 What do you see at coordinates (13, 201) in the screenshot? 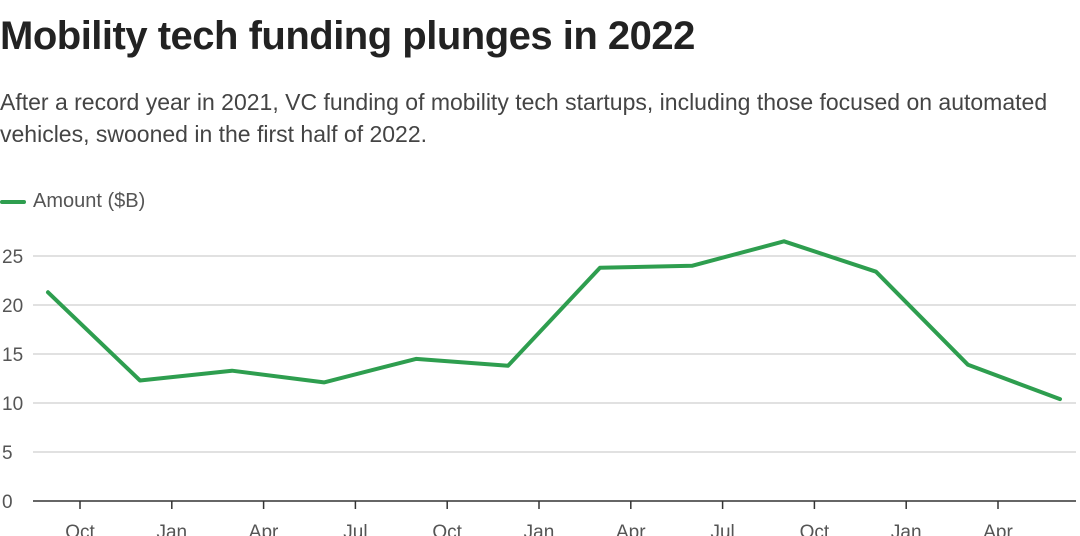
I see `legend-swatch` at bounding box center [13, 201].